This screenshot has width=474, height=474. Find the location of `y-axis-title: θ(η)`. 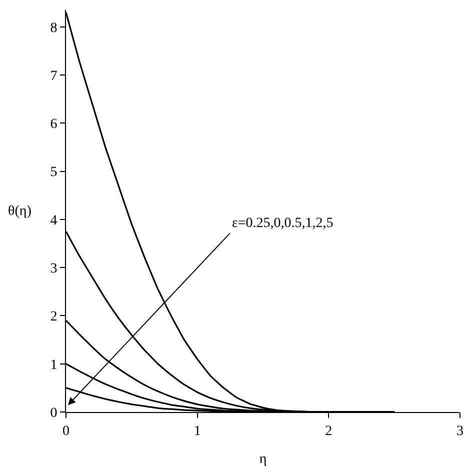

y-axis-title: θ(η) is located at coordinates (20, 211).